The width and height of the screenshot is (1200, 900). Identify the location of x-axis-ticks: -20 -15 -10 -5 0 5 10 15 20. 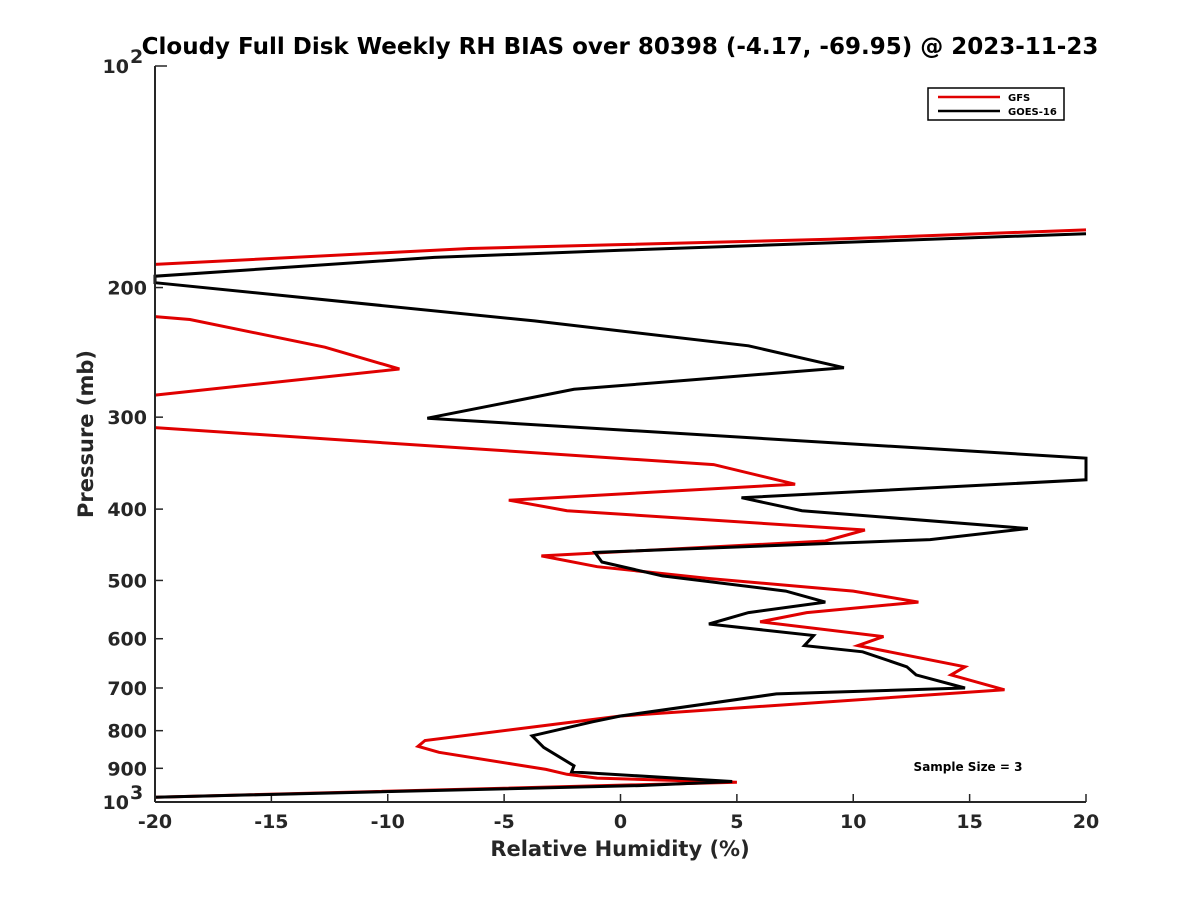
(618, 813).